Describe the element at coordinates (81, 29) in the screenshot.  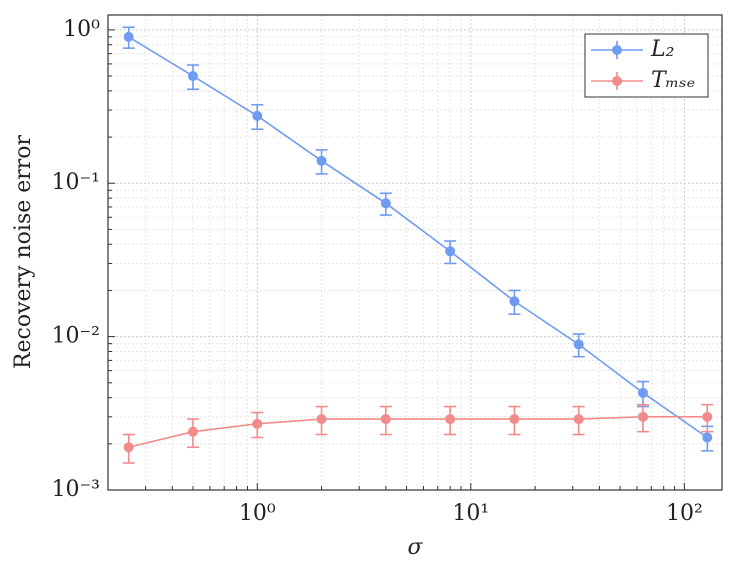
I see `y-tick-label: 10⁰` at that location.